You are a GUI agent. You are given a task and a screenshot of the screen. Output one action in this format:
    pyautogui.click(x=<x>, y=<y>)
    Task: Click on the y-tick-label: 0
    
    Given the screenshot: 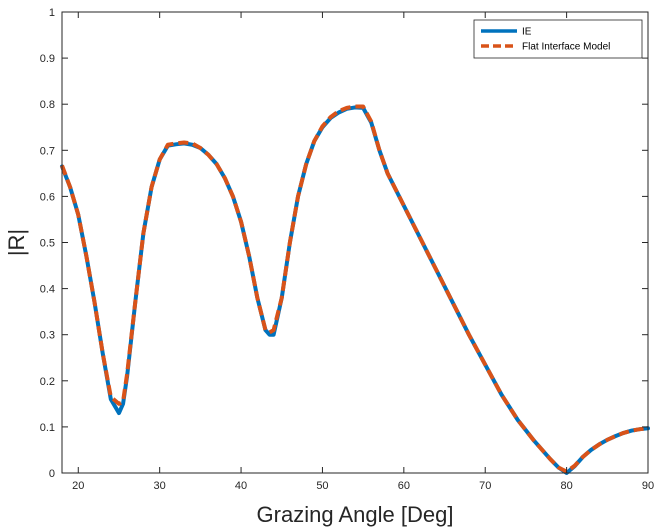 What is the action you would take?
    pyautogui.click(x=52, y=474)
    